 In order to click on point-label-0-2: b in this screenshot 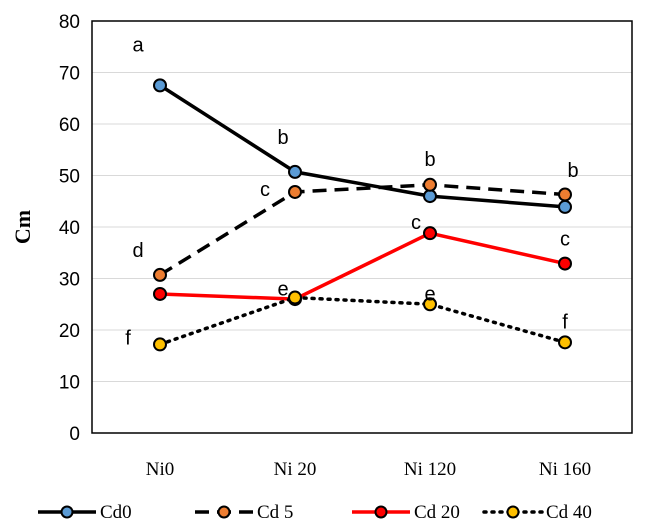, I will do `click(429, 160)`.